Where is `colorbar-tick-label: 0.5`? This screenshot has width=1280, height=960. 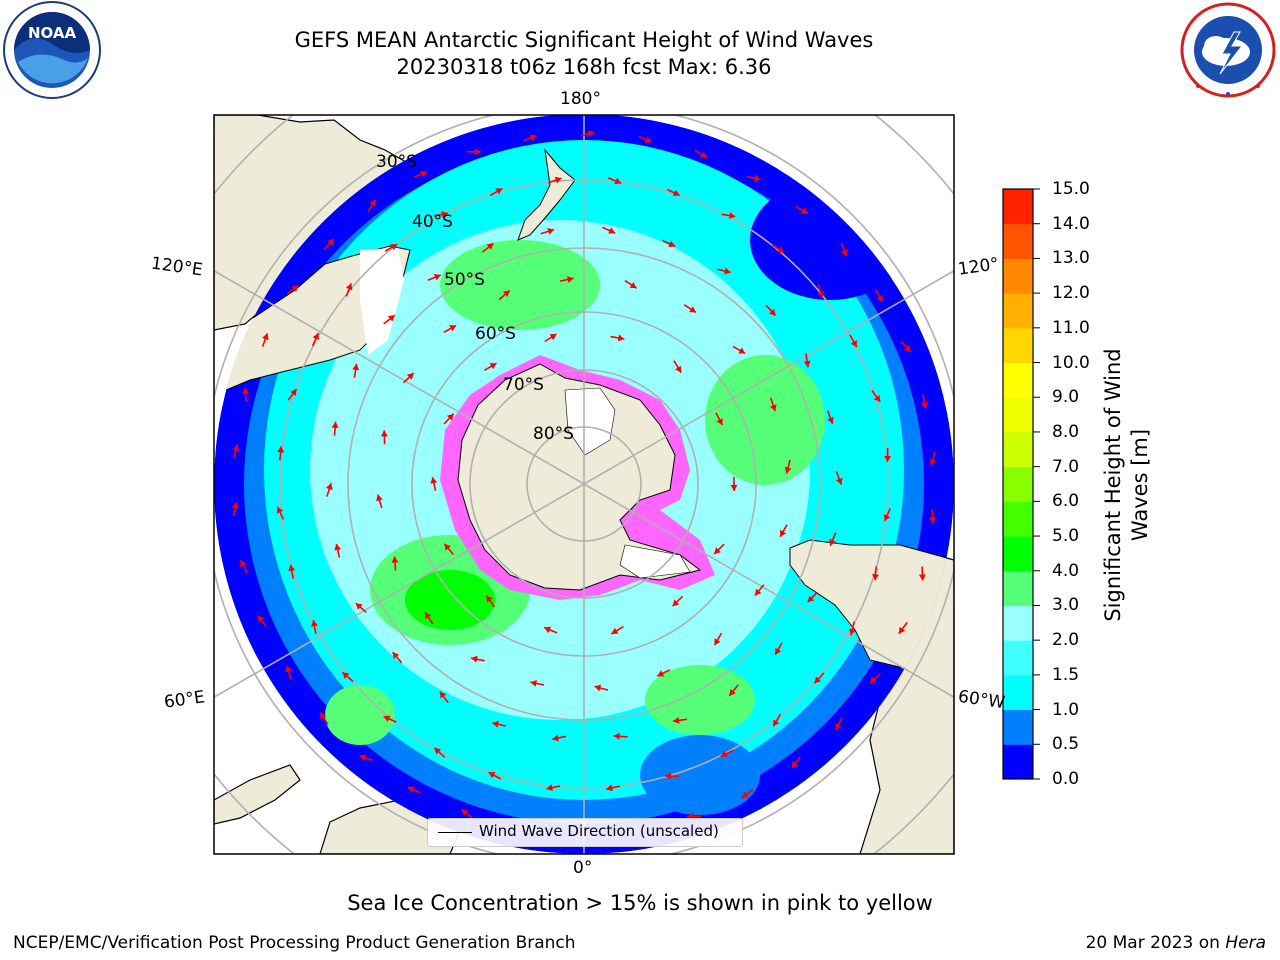
colorbar-tick-label: 0.5 is located at coordinates (1066, 744).